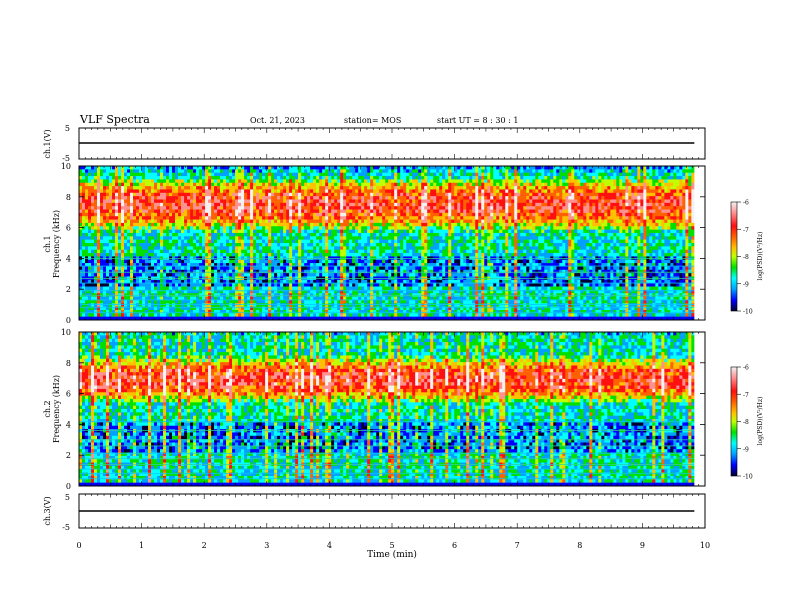  Describe the element at coordinates (47, 510) in the screenshot. I see `ch3-waveform-ylabel: ch.3(V)` at that location.